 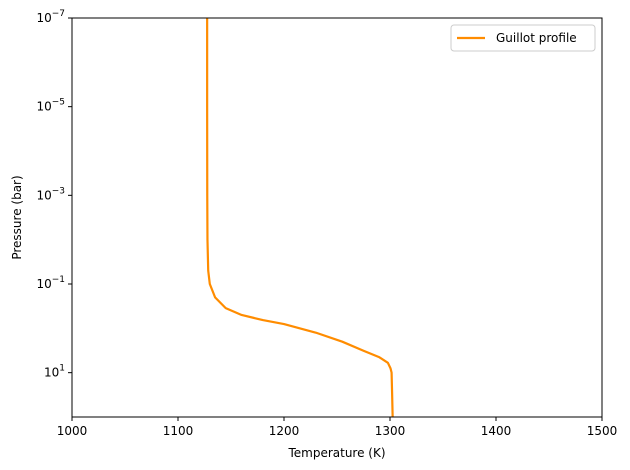 What do you see at coordinates (50, 194) in the screenshot?
I see `y-tick-label: 10⁻³` at bounding box center [50, 194].